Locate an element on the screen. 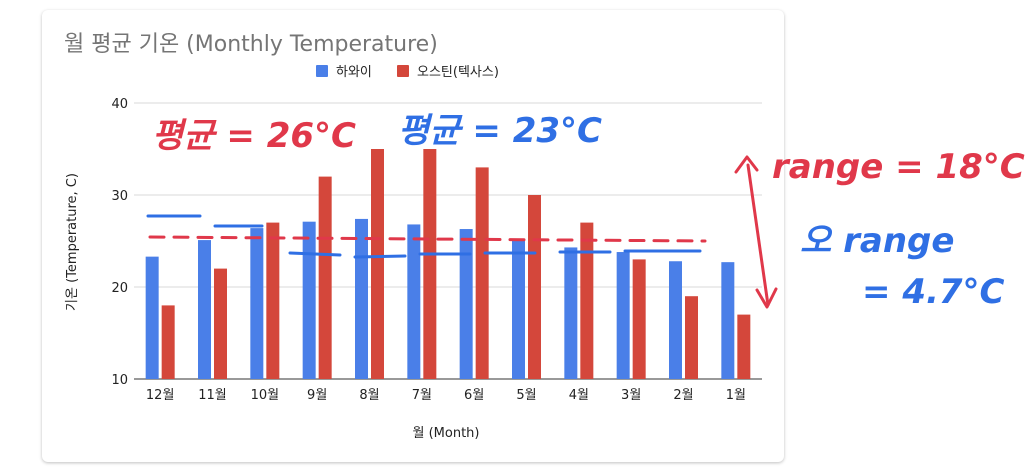 The width and height of the screenshot is (1028, 471). y-tick-label: 20 is located at coordinates (119, 288).